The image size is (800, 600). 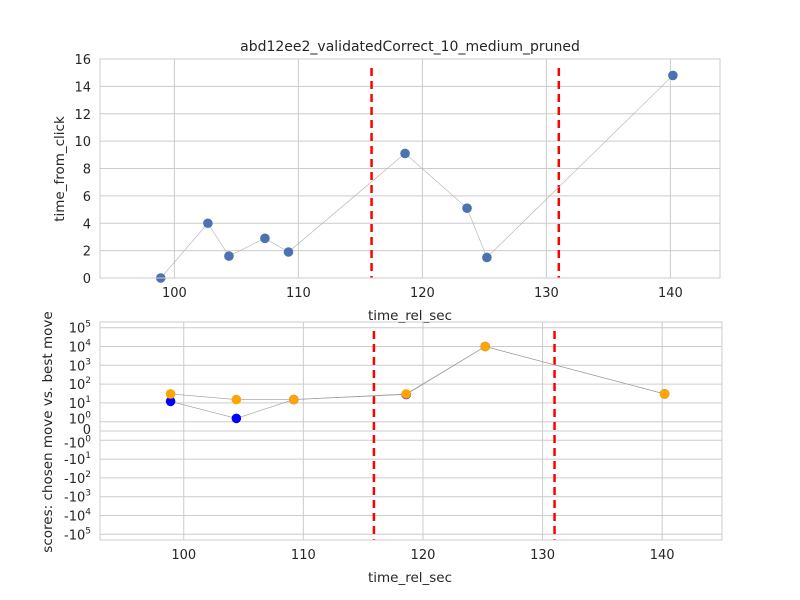 I want to click on y-tick-label: -102, so click(x=77, y=478).